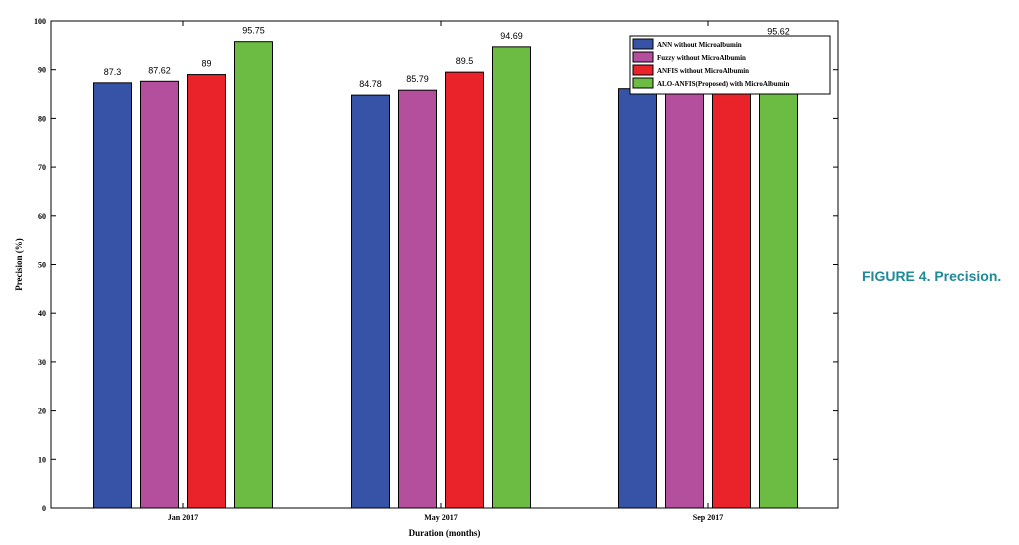 Image resolution: width=1019 pixels, height=545 pixels. I want to click on y-tick-label-0: 0, so click(44, 508).